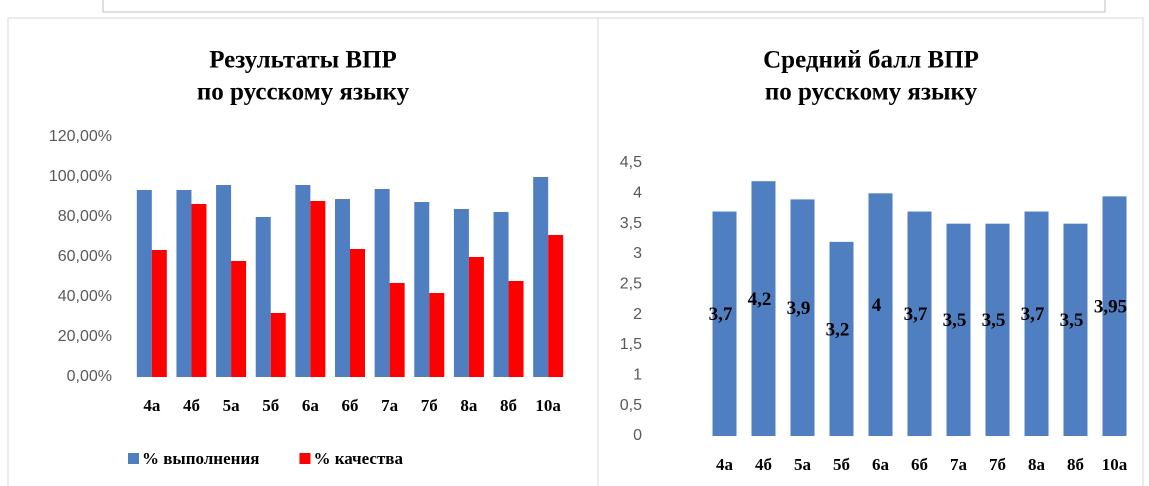  I want to click on y-tick-label: 3,5, so click(631, 223).